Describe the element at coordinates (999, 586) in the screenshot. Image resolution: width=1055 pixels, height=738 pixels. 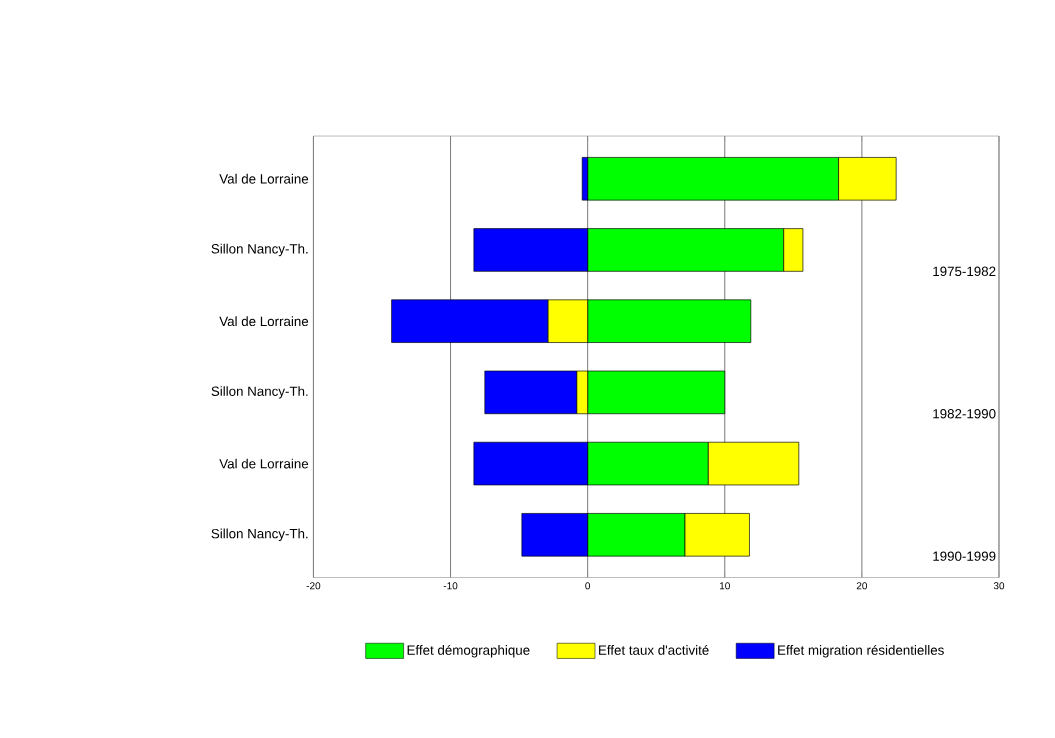
I see `x-tick-label: 30` at that location.